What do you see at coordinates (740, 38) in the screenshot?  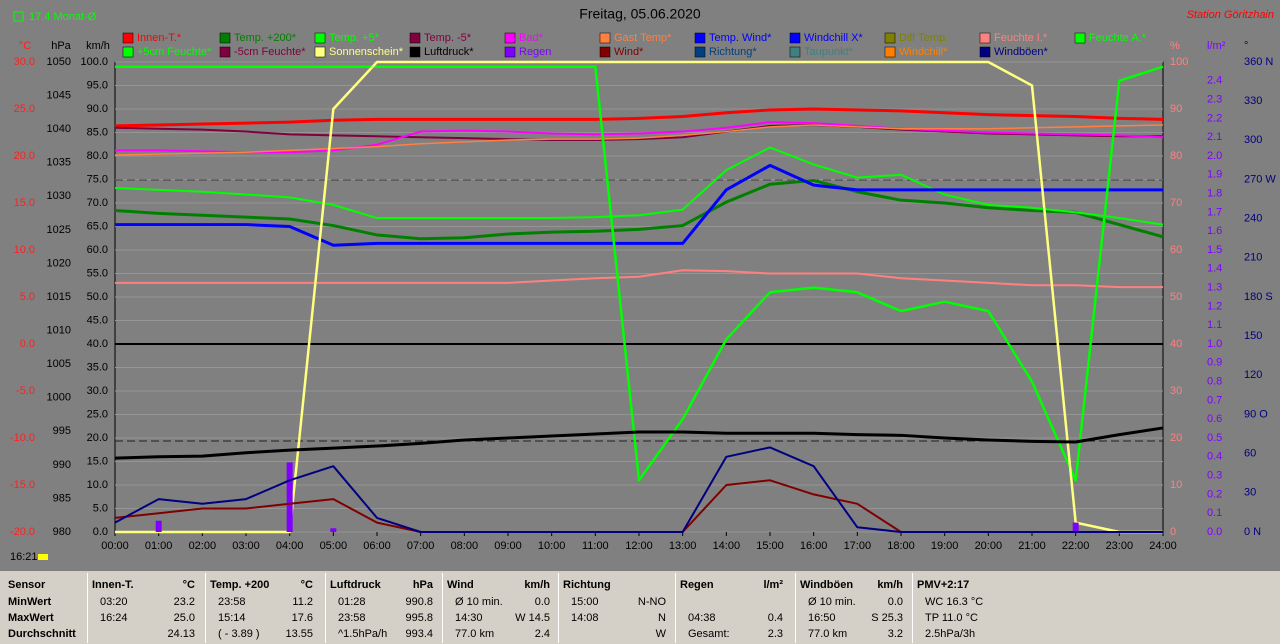 I see `legend-label: Temp. Wind*` at bounding box center [740, 38].